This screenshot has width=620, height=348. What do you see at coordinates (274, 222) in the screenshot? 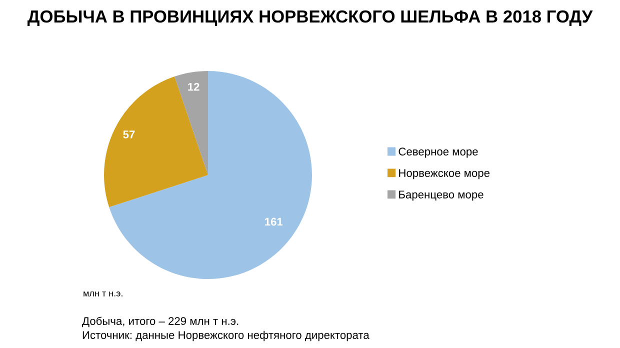
I see `data-label: 161` at bounding box center [274, 222].